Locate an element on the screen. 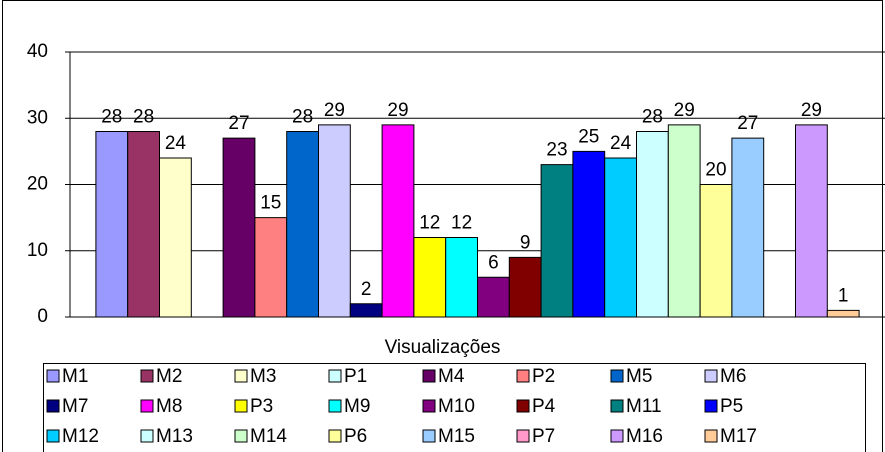 This screenshot has height=452, width=885. y-tick-label: 10 is located at coordinates (37, 250).